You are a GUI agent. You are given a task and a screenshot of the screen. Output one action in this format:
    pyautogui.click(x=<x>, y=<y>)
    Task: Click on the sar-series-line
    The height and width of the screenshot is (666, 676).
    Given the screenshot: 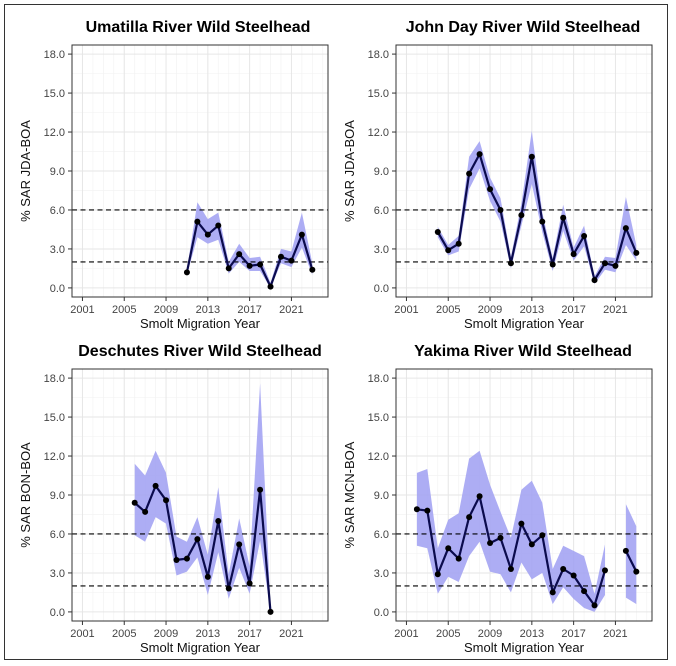 What is the action you would take?
    pyautogui.click(x=537, y=217)
    